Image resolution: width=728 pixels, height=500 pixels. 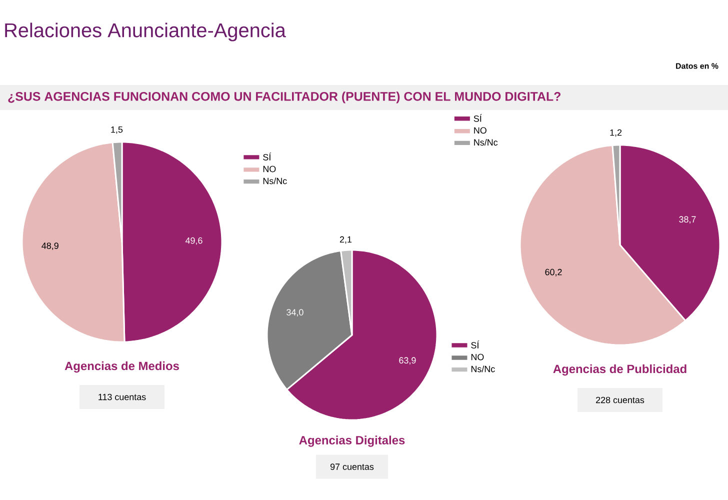 What do you see at coordinates (295, 313) in the screenshot?
I see `data-label: 34,0` at bounding box center [295, 313].